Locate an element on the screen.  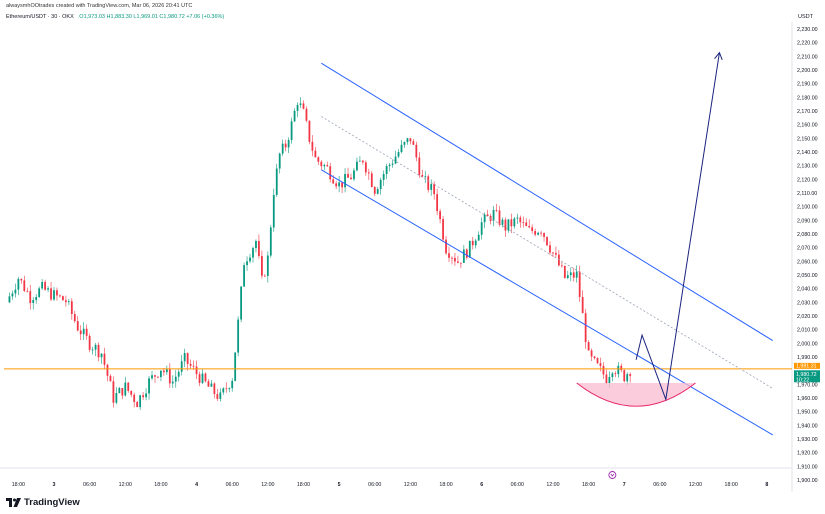
projection-path is located at coordinates (677, 228).